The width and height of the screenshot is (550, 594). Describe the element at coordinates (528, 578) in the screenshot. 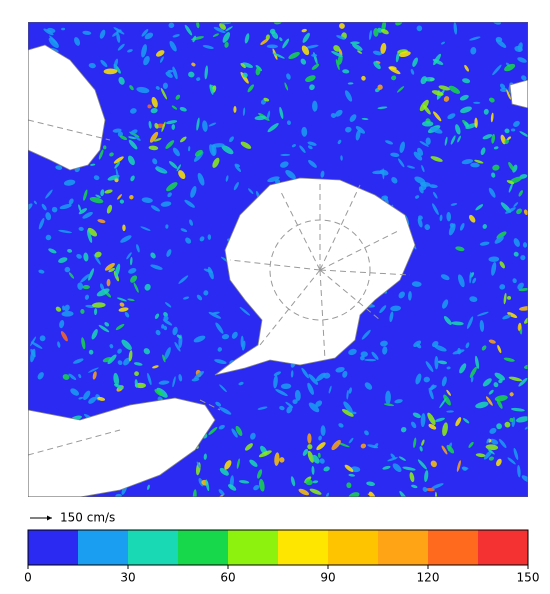

I see `colorbar-tick-label: 150` at that location.